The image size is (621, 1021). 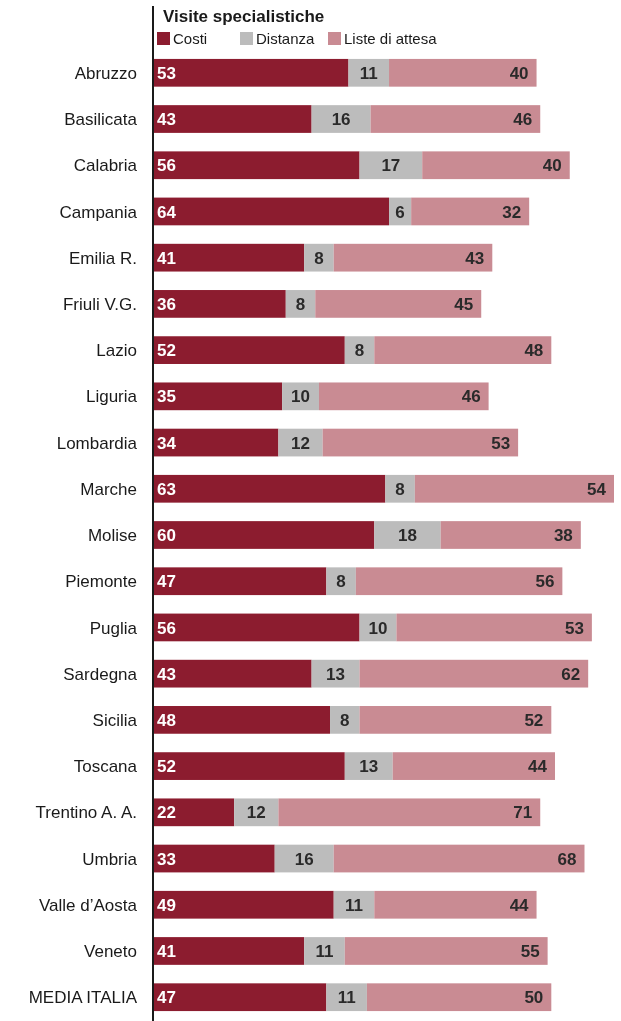 What do you see at coordinates (110, 952) in the screenshot?
I see `y-tick-label: Veneto` at bounding box center [110, 952].